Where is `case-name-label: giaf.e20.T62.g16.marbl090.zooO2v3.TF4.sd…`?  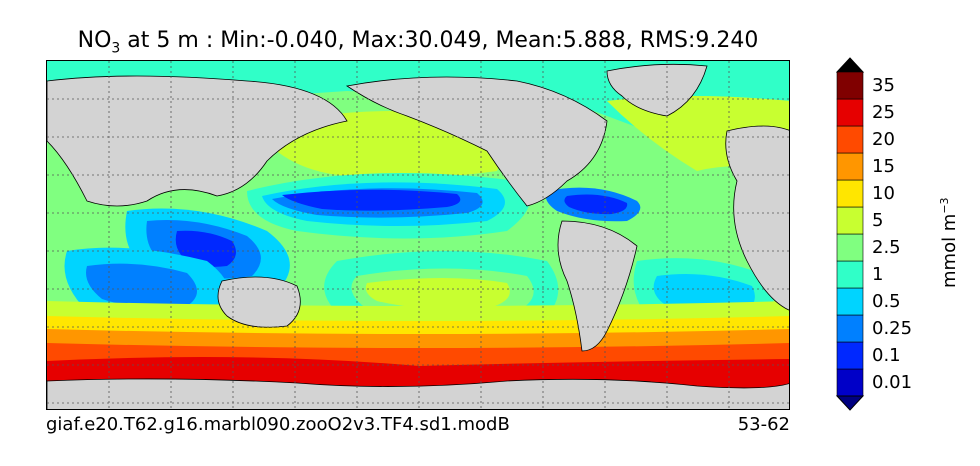 case-name-label: giaf.e20.T62.g16.marbl090.zooO2v3.TF4.sd… is located at coordinates (278, 424).